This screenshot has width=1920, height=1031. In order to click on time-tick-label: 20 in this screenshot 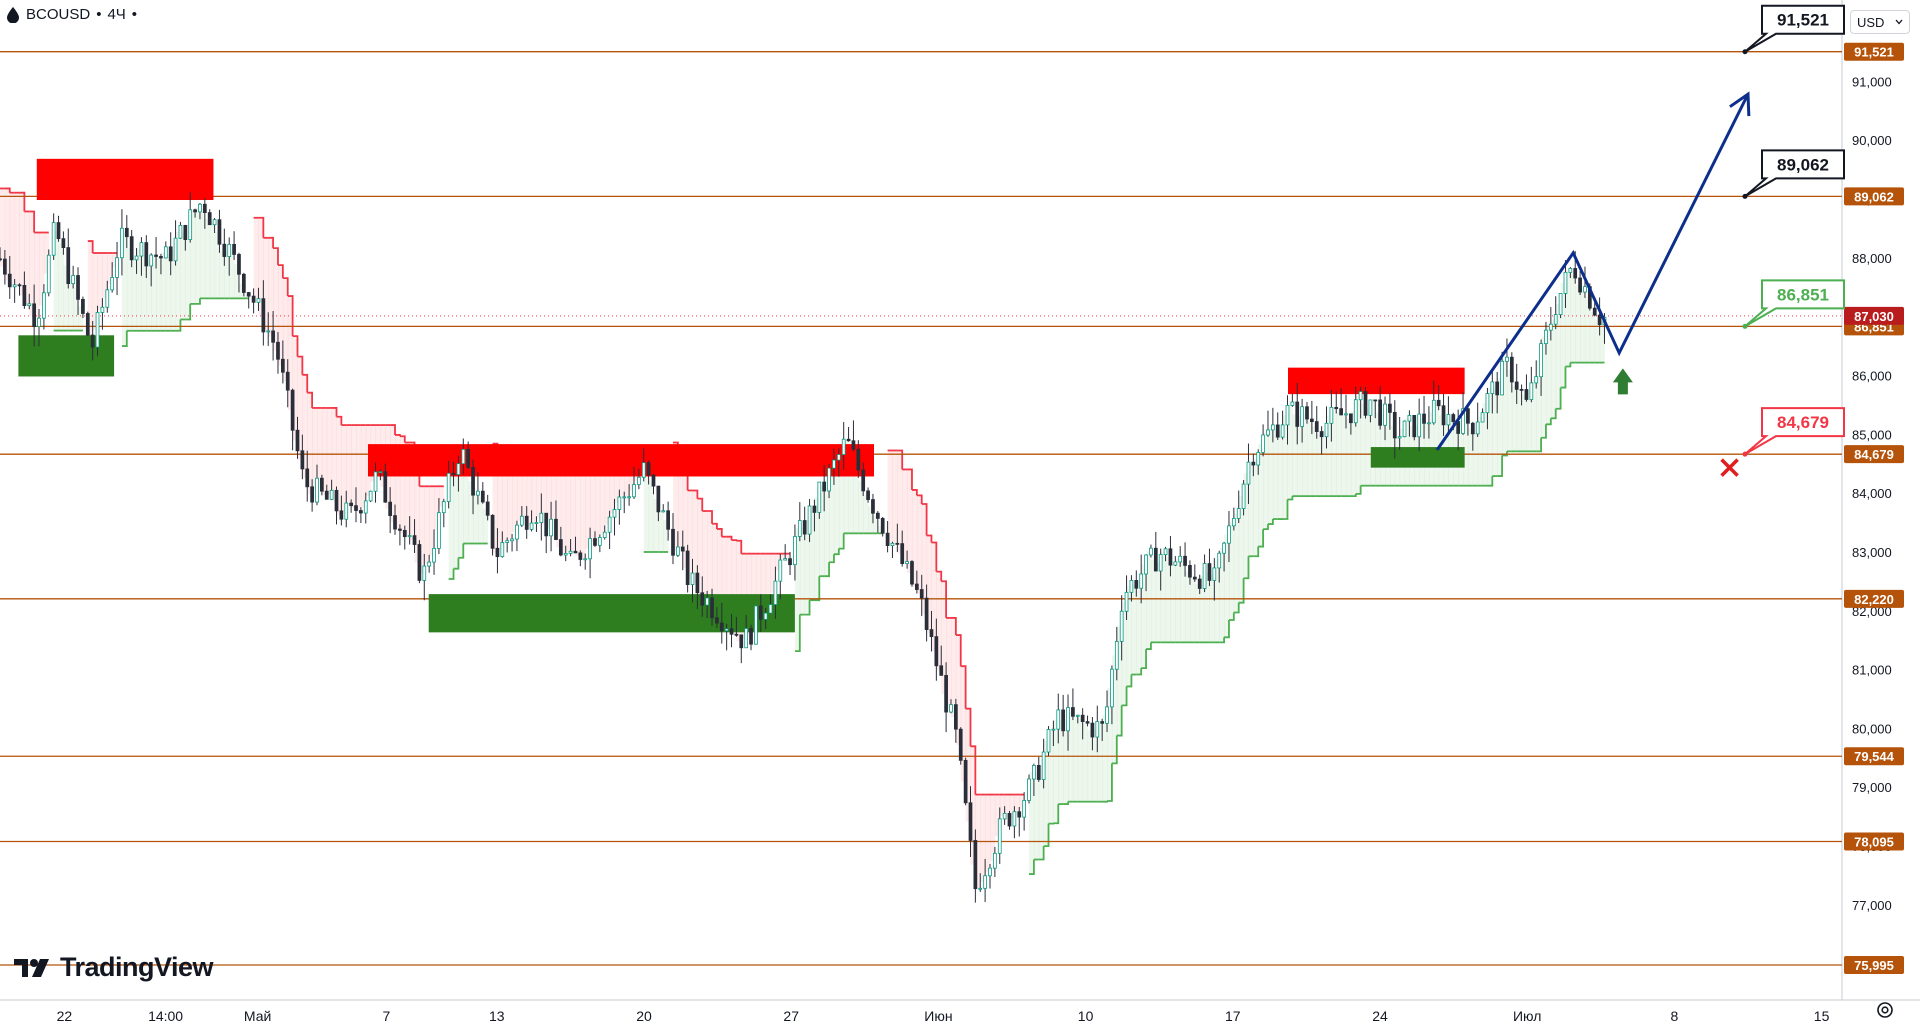, I will do `click(644, 1016)`.